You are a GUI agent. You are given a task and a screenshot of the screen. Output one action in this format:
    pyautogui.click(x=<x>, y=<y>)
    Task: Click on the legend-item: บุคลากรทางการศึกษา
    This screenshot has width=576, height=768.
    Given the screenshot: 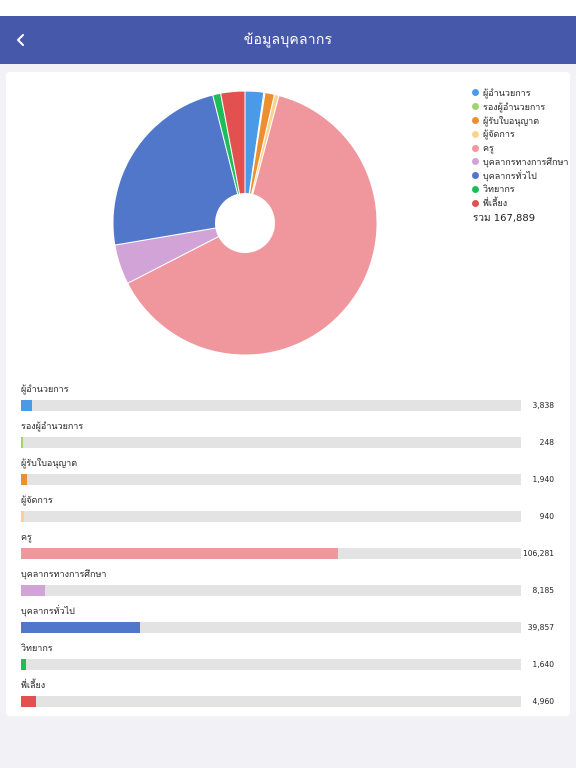 What is the action you would take?
    pyautogui.click(x=520, y=162)
    